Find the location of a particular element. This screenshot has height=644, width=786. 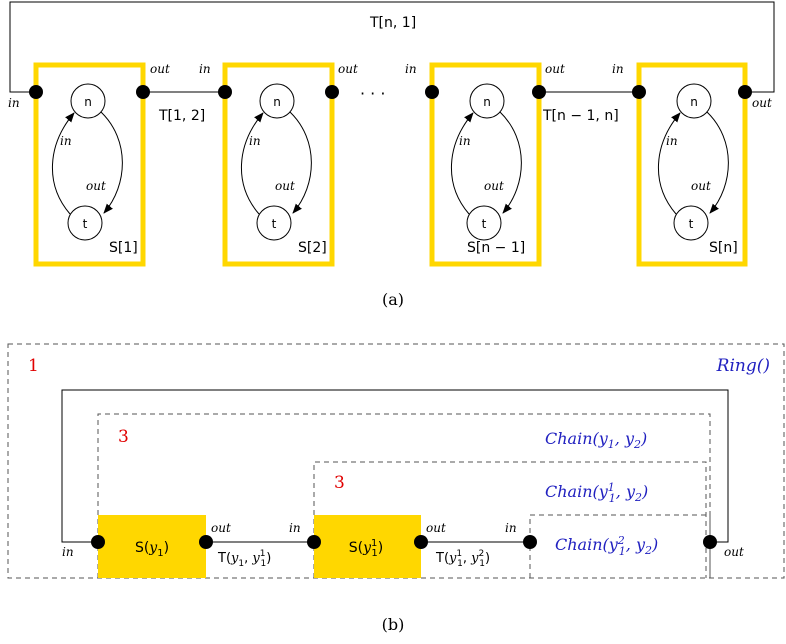

module-s2: n t in out S[2] in out is located at coordinates (278, 164).